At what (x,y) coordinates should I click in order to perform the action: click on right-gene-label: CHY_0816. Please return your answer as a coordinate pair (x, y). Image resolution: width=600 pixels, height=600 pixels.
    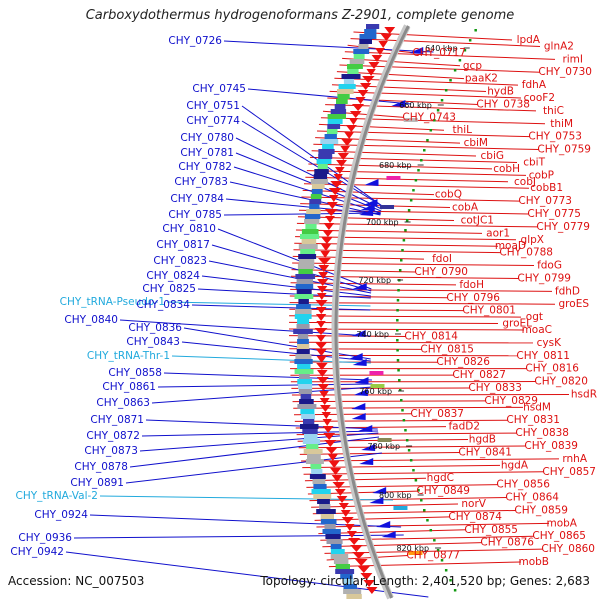
    Looking at the image, I should click on (552, 369).